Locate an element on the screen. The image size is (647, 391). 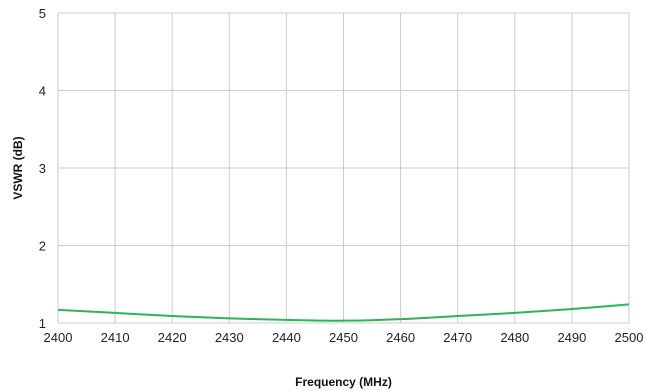
x-tick-label: 2490 is located at coordinates (571, 337).